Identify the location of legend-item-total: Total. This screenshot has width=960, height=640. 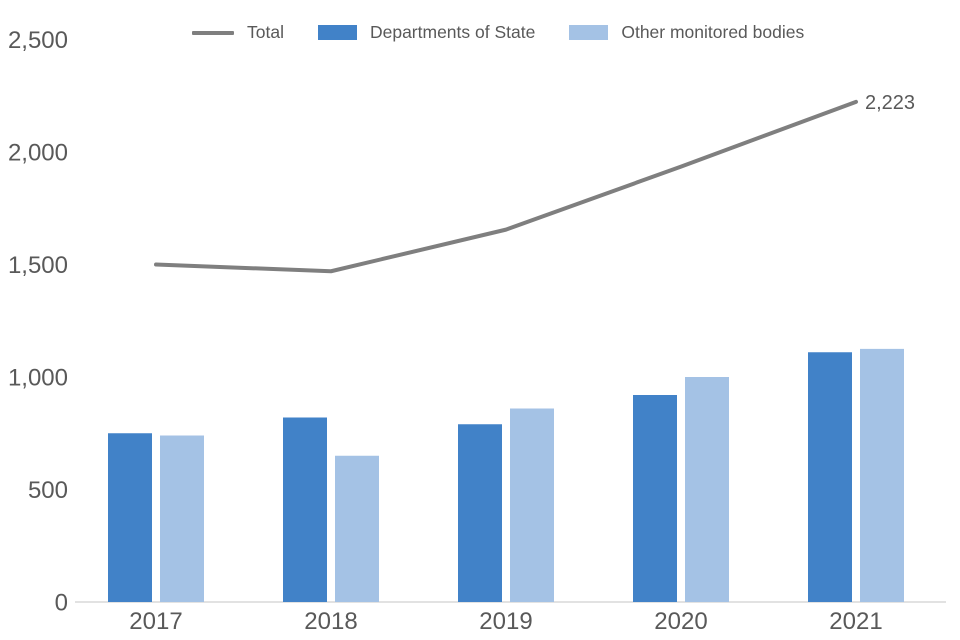
(238, 32).